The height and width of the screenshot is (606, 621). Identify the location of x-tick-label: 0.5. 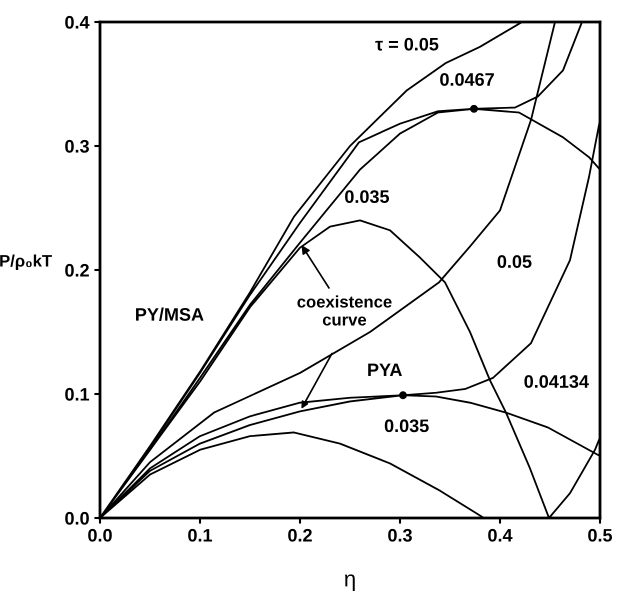
(600, 535).